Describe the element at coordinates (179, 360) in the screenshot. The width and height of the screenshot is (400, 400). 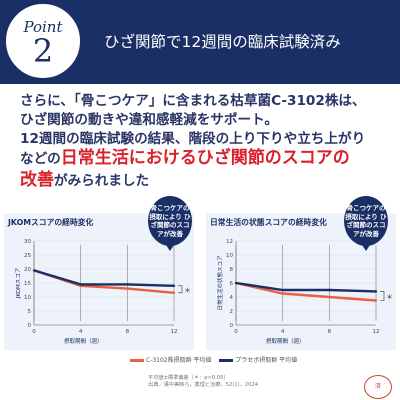
I see `legend-label-test: C-3102株摂取群 平均値` at that location.